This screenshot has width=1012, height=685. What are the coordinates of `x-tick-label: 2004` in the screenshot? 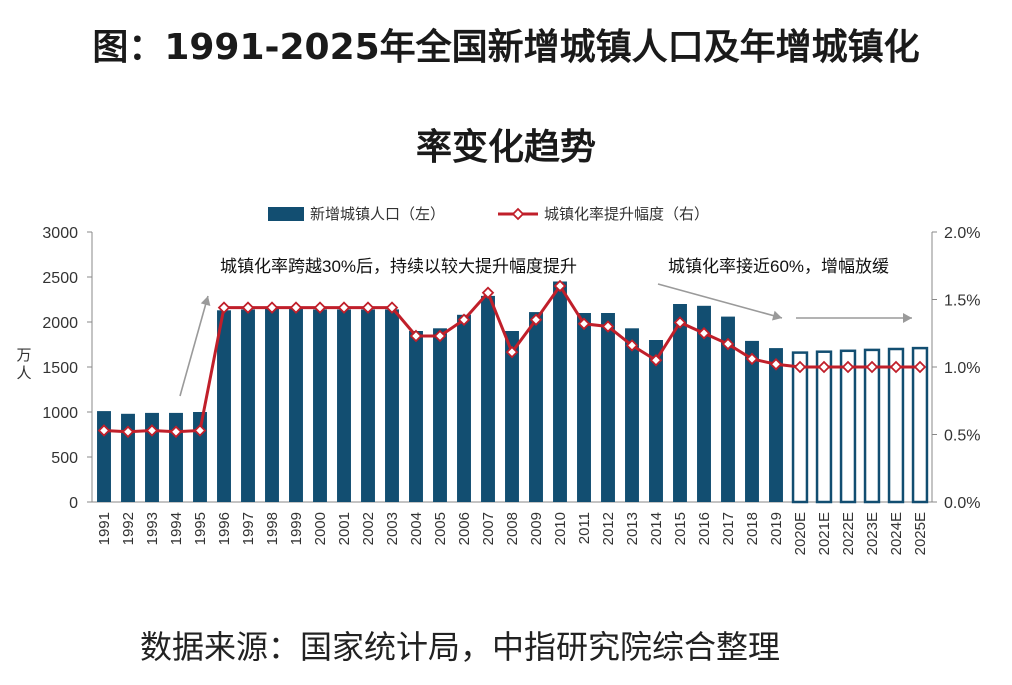 It's located at (416, 528).